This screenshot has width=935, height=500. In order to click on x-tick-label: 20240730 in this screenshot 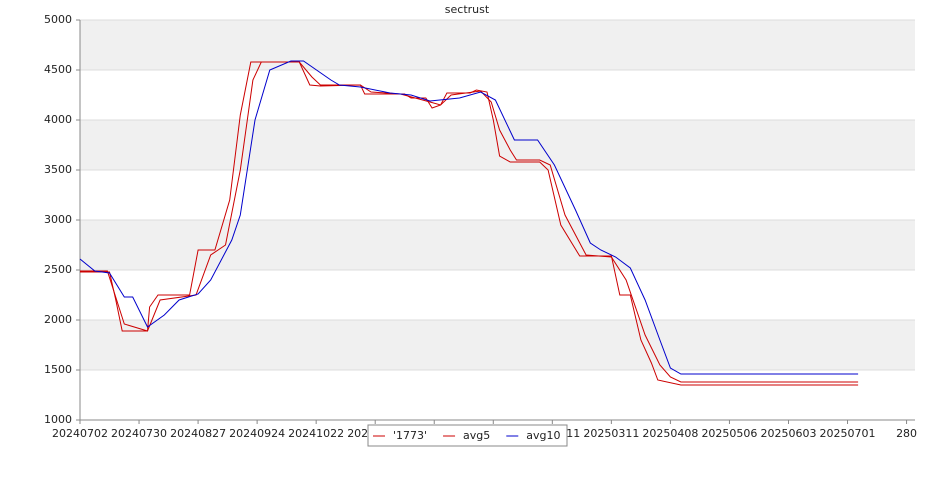, I will do `click(139, 433)`.